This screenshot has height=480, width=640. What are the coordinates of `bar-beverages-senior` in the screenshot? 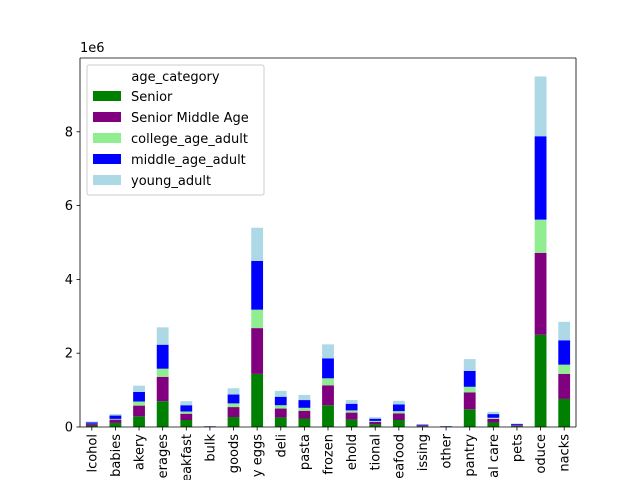 It's located at (162, 414).